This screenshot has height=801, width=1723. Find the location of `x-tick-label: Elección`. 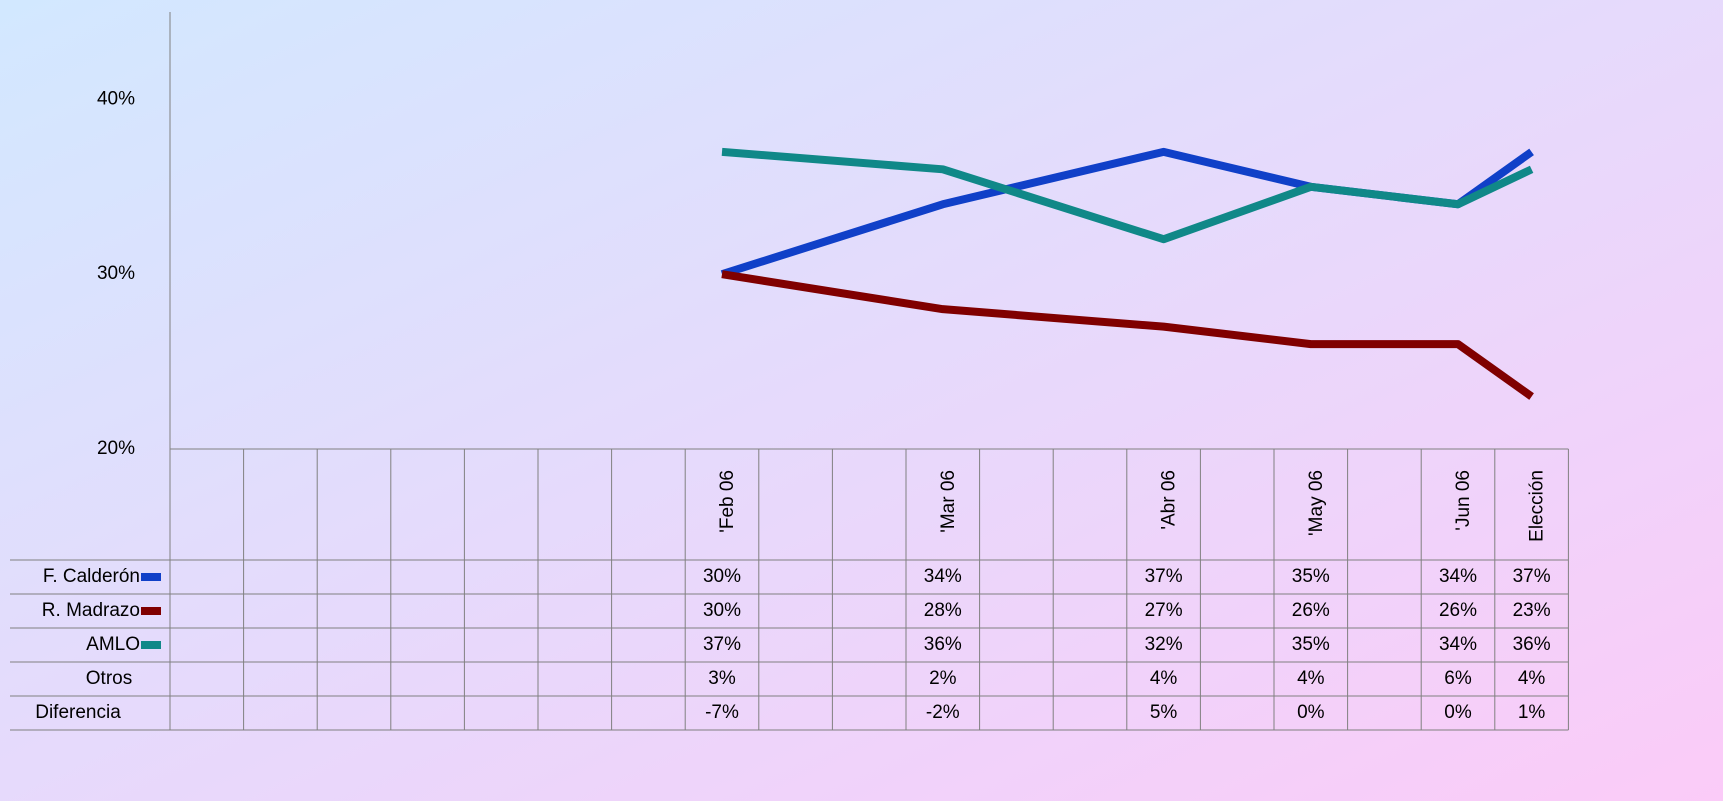

x-tick-label: Elección is located at coordinates (1537, 506).